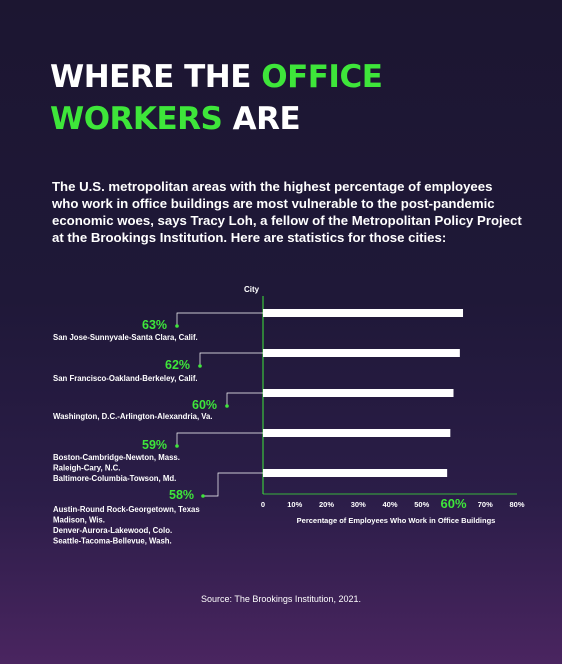  Describe the element at coordinates (86, 468) in the screenshot. I see `category-label: Raleigh-Cary, N.C.` at that location.